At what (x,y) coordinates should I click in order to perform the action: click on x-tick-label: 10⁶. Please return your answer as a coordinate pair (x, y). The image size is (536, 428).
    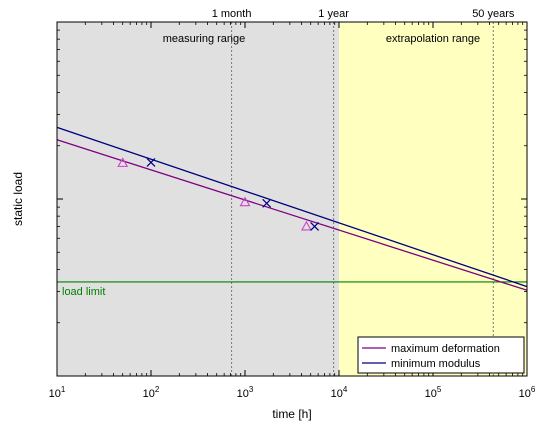
    Looking at the image, I should click on (527, 392).